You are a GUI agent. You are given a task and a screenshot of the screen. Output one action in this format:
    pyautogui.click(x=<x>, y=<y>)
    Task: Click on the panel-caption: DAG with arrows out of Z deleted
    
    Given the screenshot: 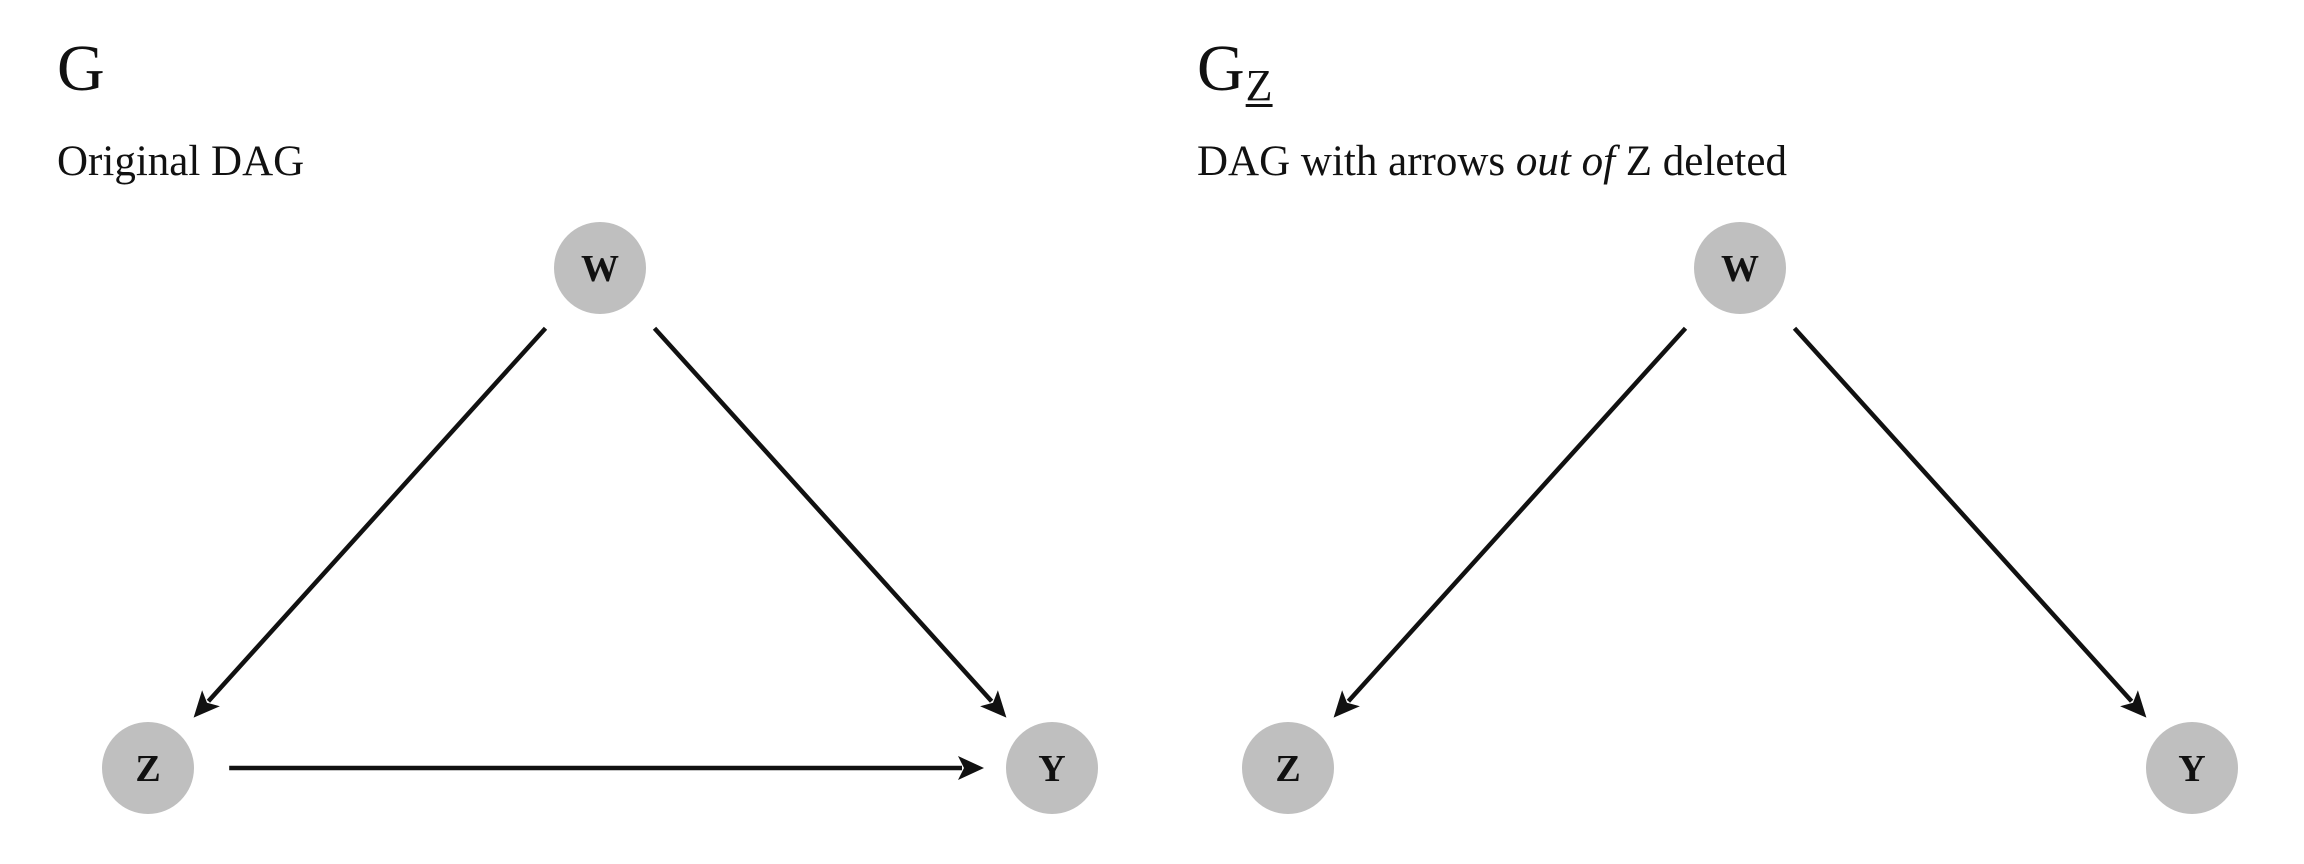 What is the action you would take?
    pyautogui.click(x=1492, y=161)
    